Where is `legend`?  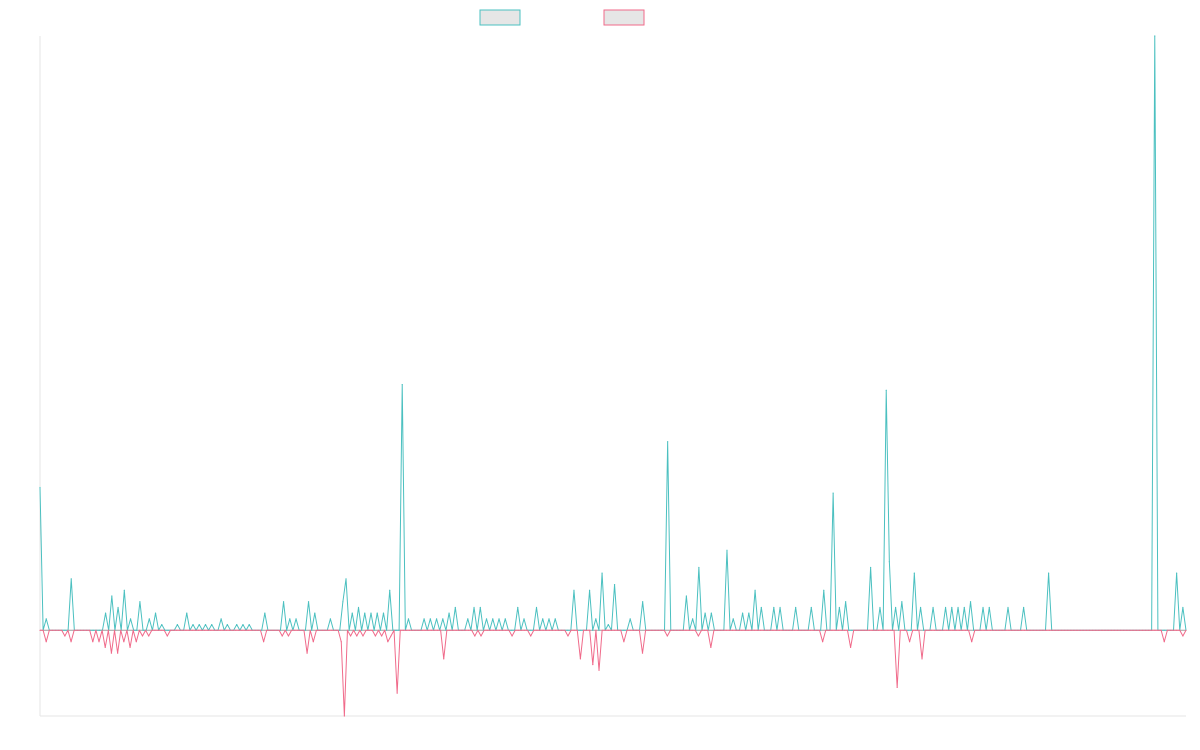
legend is located at coordinates (562, 17).